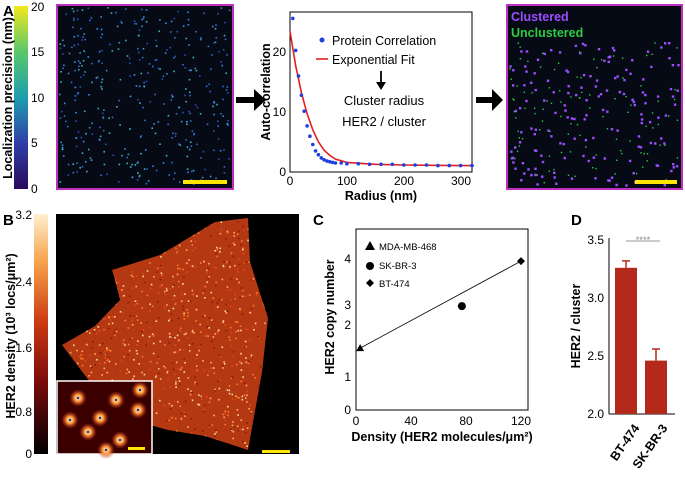 The image size is (685, 486). What do you see at coordinates (38, 7) in the screenshot?
I see `colorbar-a-tick-20: 20` at bounding box center [38, 7].